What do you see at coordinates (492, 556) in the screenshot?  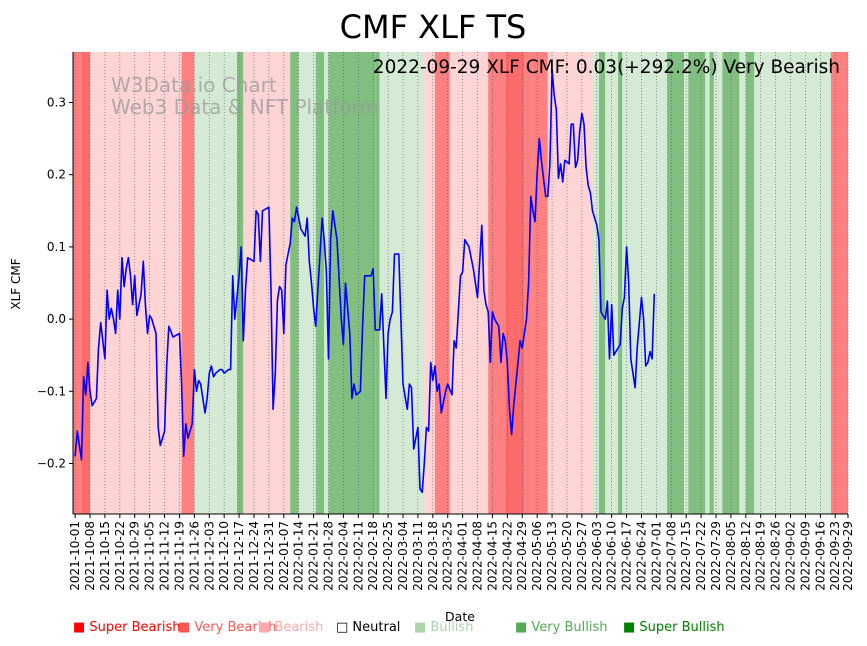 I see `x-tick-label-28: 2022-04-15` at bounding box center [492, 556].